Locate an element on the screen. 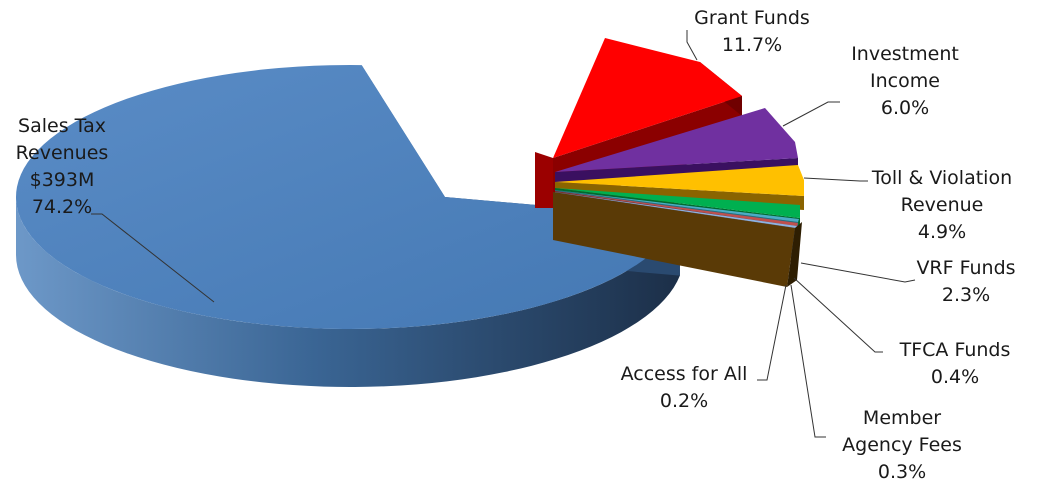 The height and width of the screenshot is (489, 1044). label-line: 0.3% is located at coordinates (902, 472).